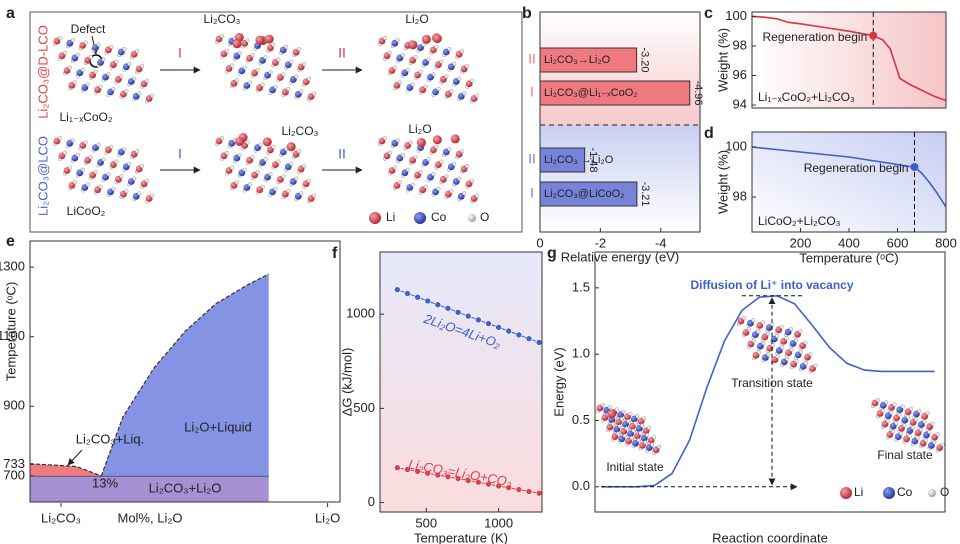  What do you see at coordinates (539, 242) in the screenshot?
I see `x-tick-label: 0` at bounding box center [539, 242].